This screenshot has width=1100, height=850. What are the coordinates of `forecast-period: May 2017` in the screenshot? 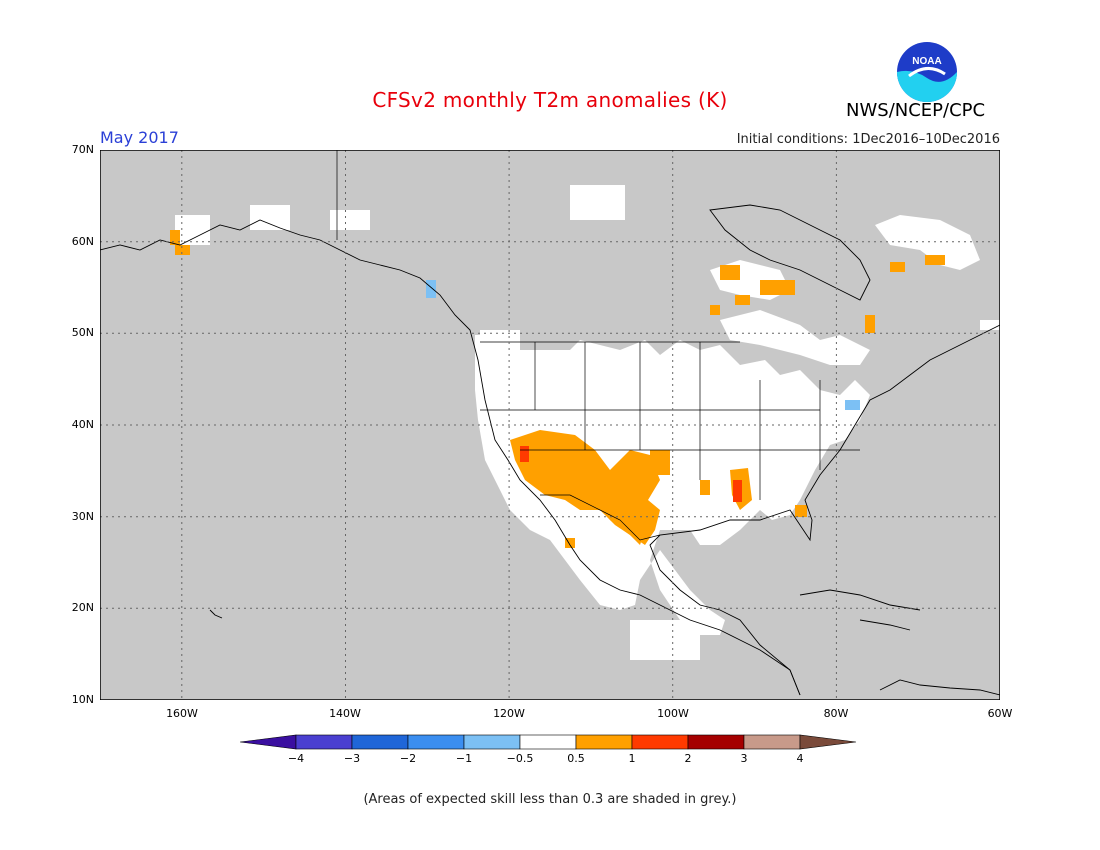 It's located at (139, 137).